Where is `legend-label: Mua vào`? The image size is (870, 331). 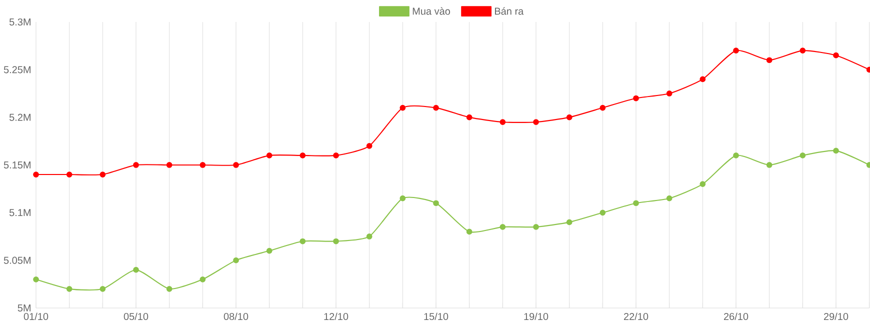 legend-label: Mua vào is located at coordinates (431, 11).